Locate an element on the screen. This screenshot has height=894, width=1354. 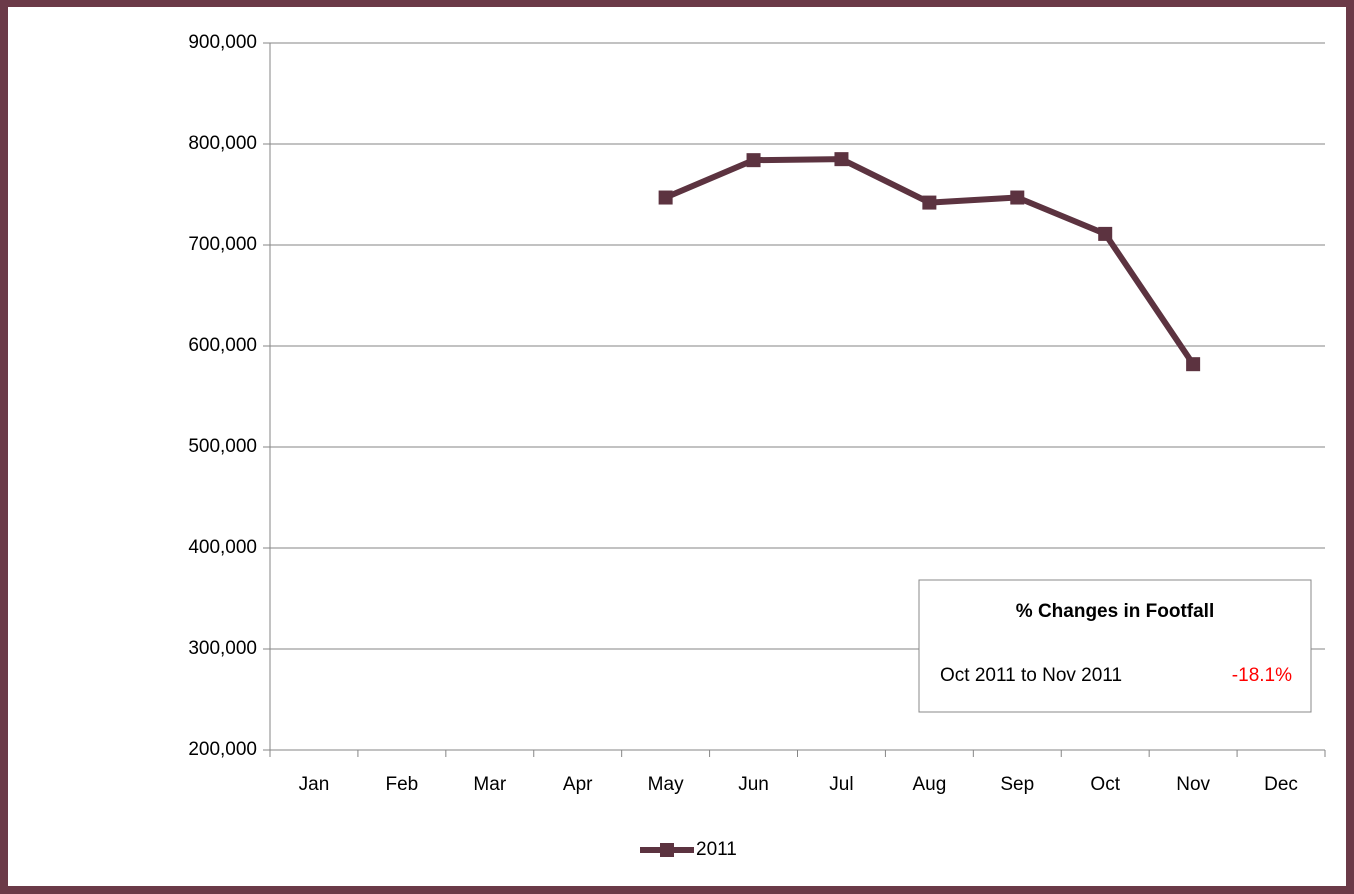
legend-marker is located at coordinates (667, 850).